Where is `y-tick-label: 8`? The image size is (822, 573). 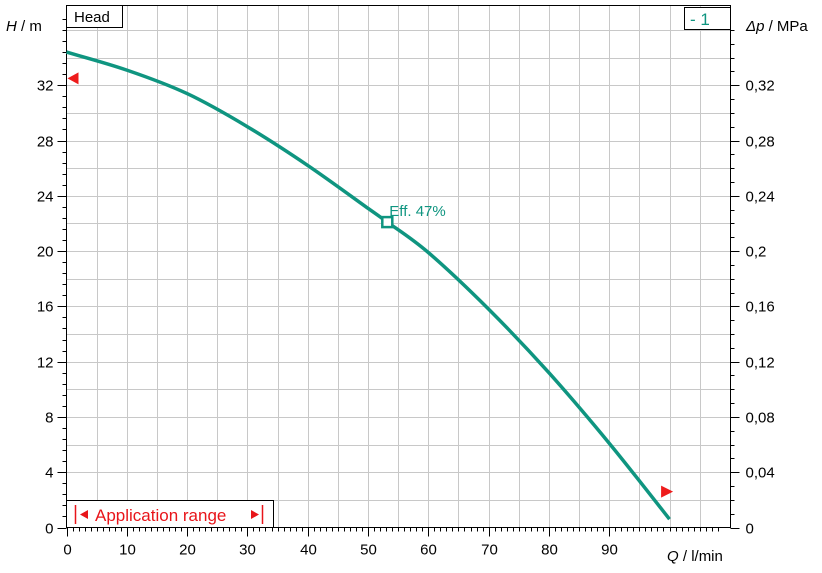
y-tick-label: 8 is located at coordinates (49, 418).